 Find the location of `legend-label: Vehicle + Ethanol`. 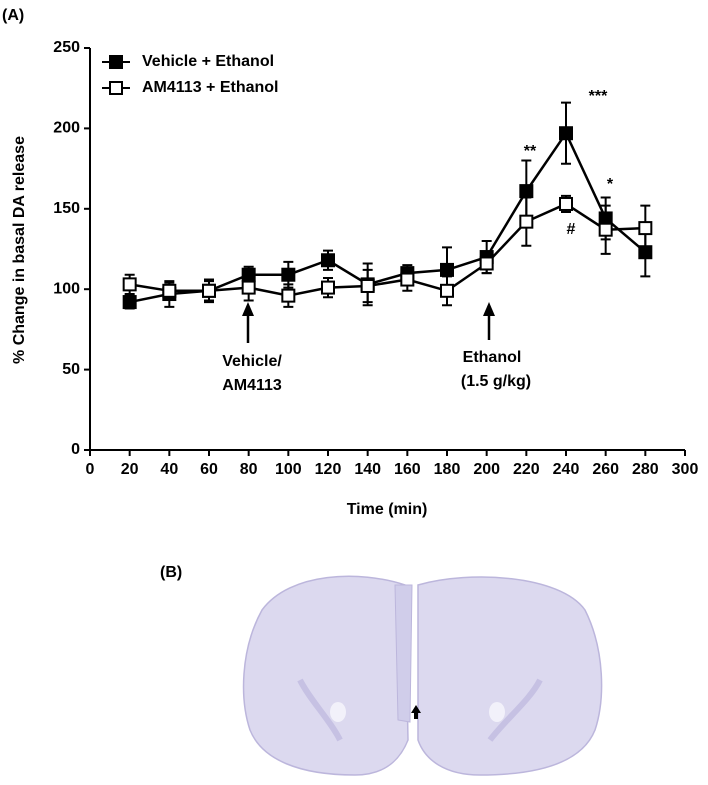

legend-label: Vehicle + Ethanol is located at coordinates (208, 61).